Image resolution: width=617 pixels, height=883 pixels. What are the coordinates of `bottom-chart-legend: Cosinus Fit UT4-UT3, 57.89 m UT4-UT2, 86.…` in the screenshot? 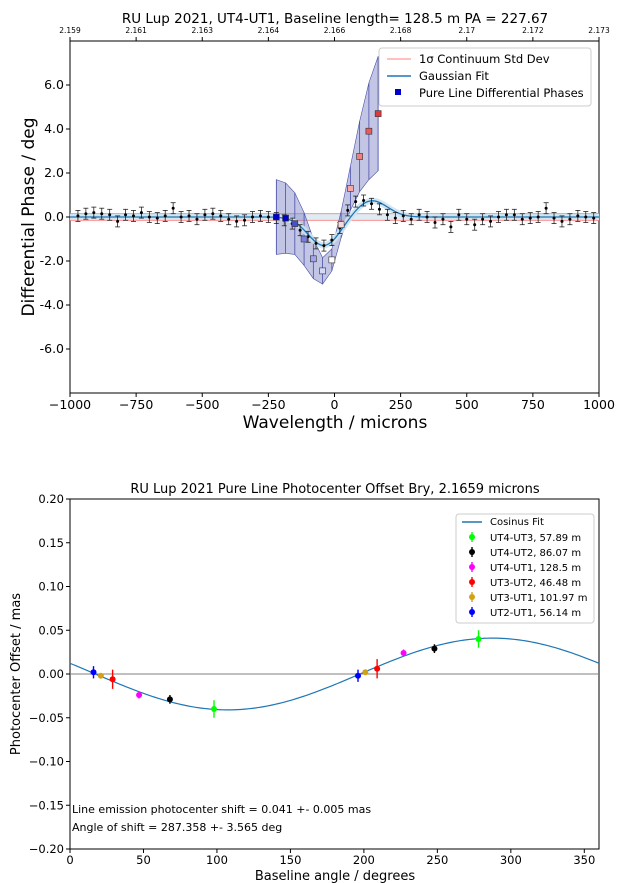 It's located at (525, 568).